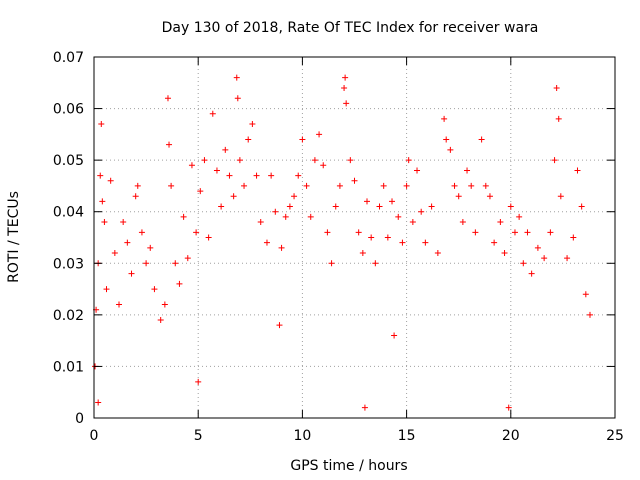 Image resolution: width=640 pixels, height=480 pixels. I want to click on x-tick-labels: 0 5 10 15 20 25, so click(357, 436).